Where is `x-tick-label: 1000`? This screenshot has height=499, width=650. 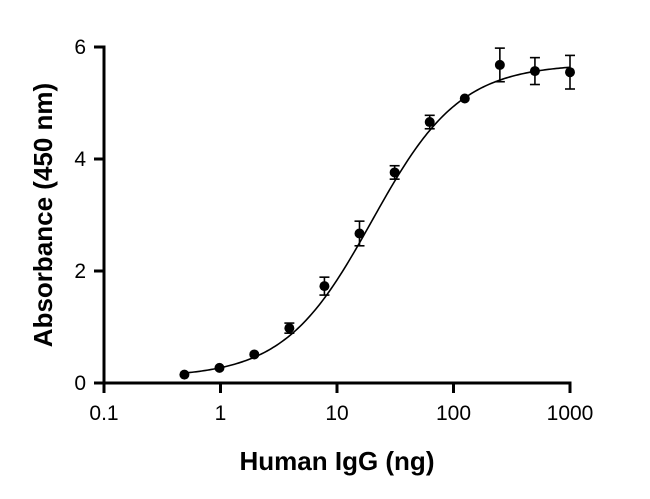 x-tick-label: 1000 is located at coordinates (570, 413).